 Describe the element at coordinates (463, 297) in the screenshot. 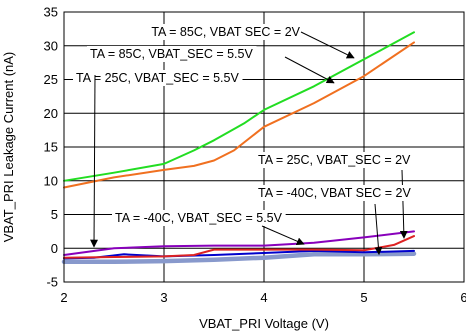

I see `x-tick-label: 6` at that location.